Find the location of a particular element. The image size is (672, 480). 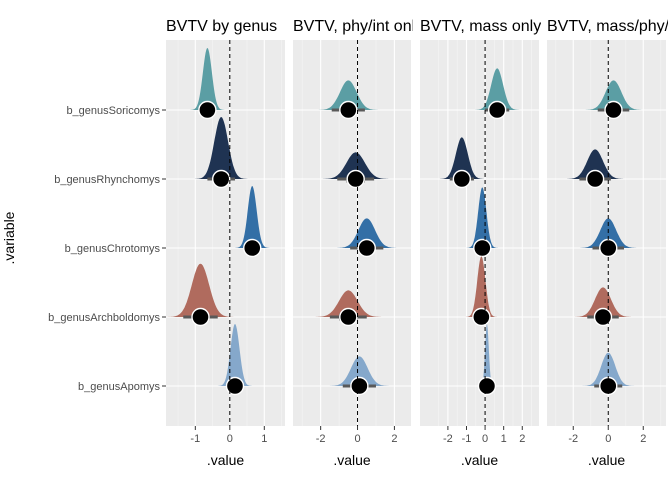

category-label-b-genusapomys: b_genusApomys is located at coordinates (119, 387).